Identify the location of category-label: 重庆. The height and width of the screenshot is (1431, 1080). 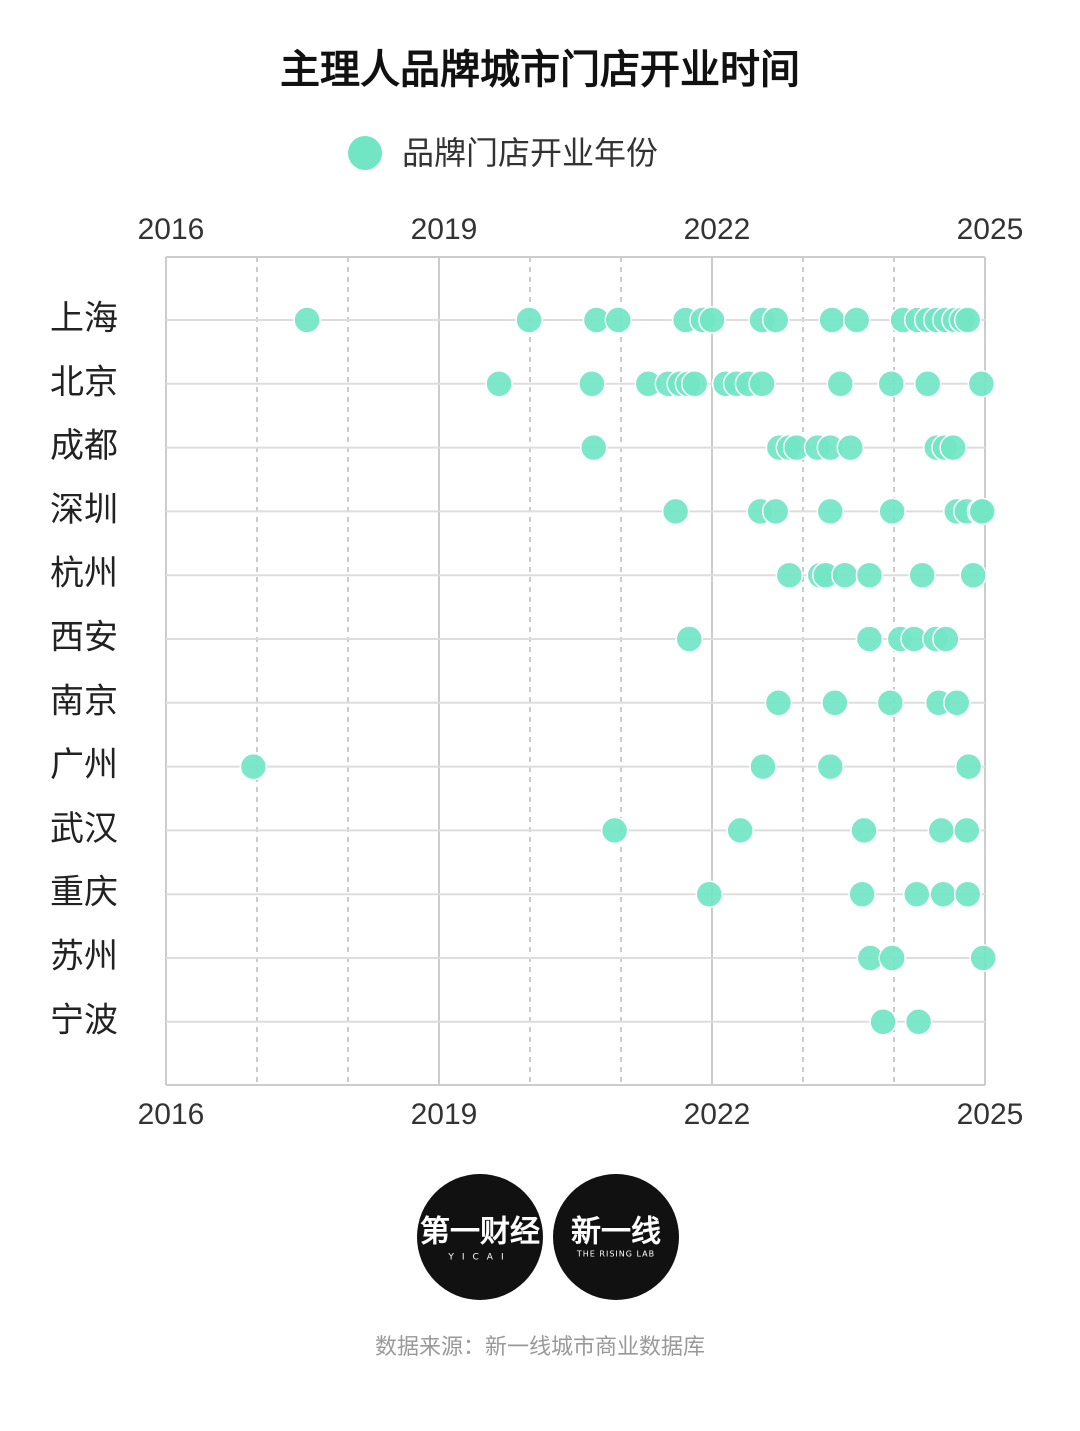
(84, 893).